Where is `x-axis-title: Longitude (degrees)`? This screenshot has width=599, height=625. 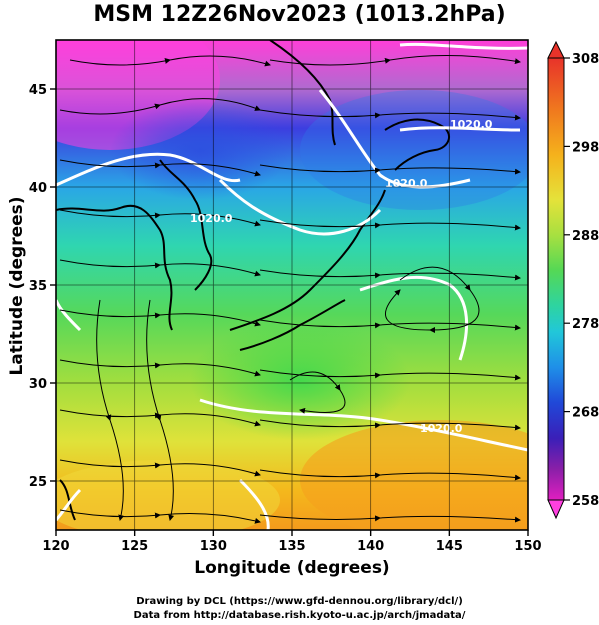
x-axis-title: Longitude (degrees) is located at coordinates (292, 568).